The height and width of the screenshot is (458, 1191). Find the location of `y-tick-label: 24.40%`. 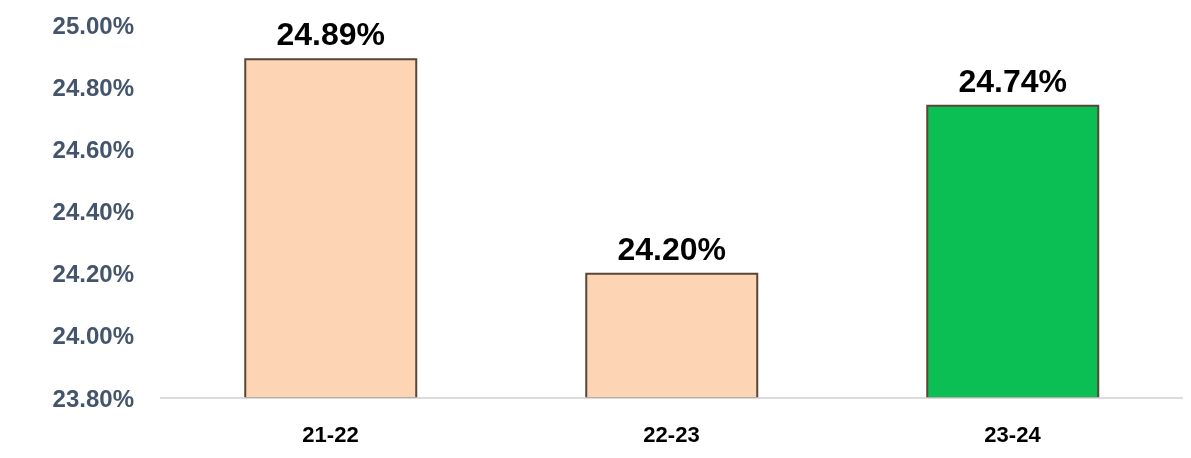

y-tick-label: 24.40% is located at coordinates (93, 212).